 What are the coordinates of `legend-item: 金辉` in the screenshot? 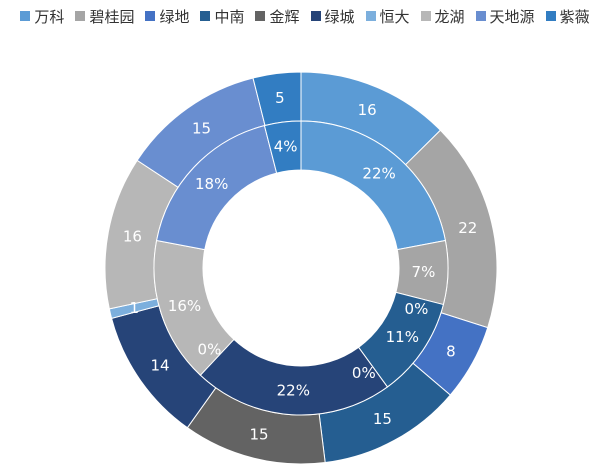 It's located at (277, 16).